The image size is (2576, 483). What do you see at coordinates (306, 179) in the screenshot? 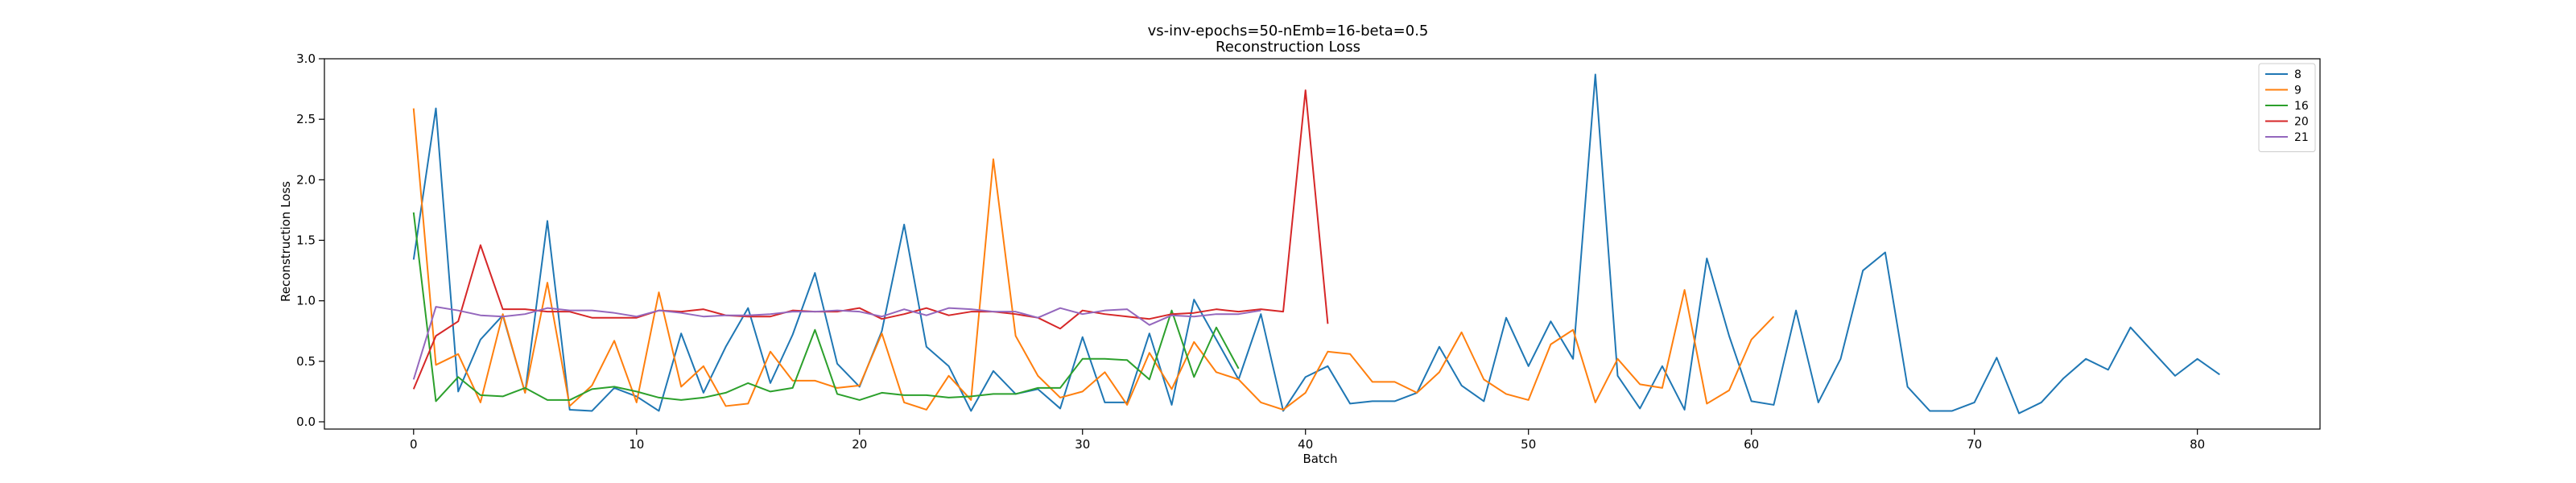
I see `y-tick-label: 2.0` at bounding box center [306, 179].